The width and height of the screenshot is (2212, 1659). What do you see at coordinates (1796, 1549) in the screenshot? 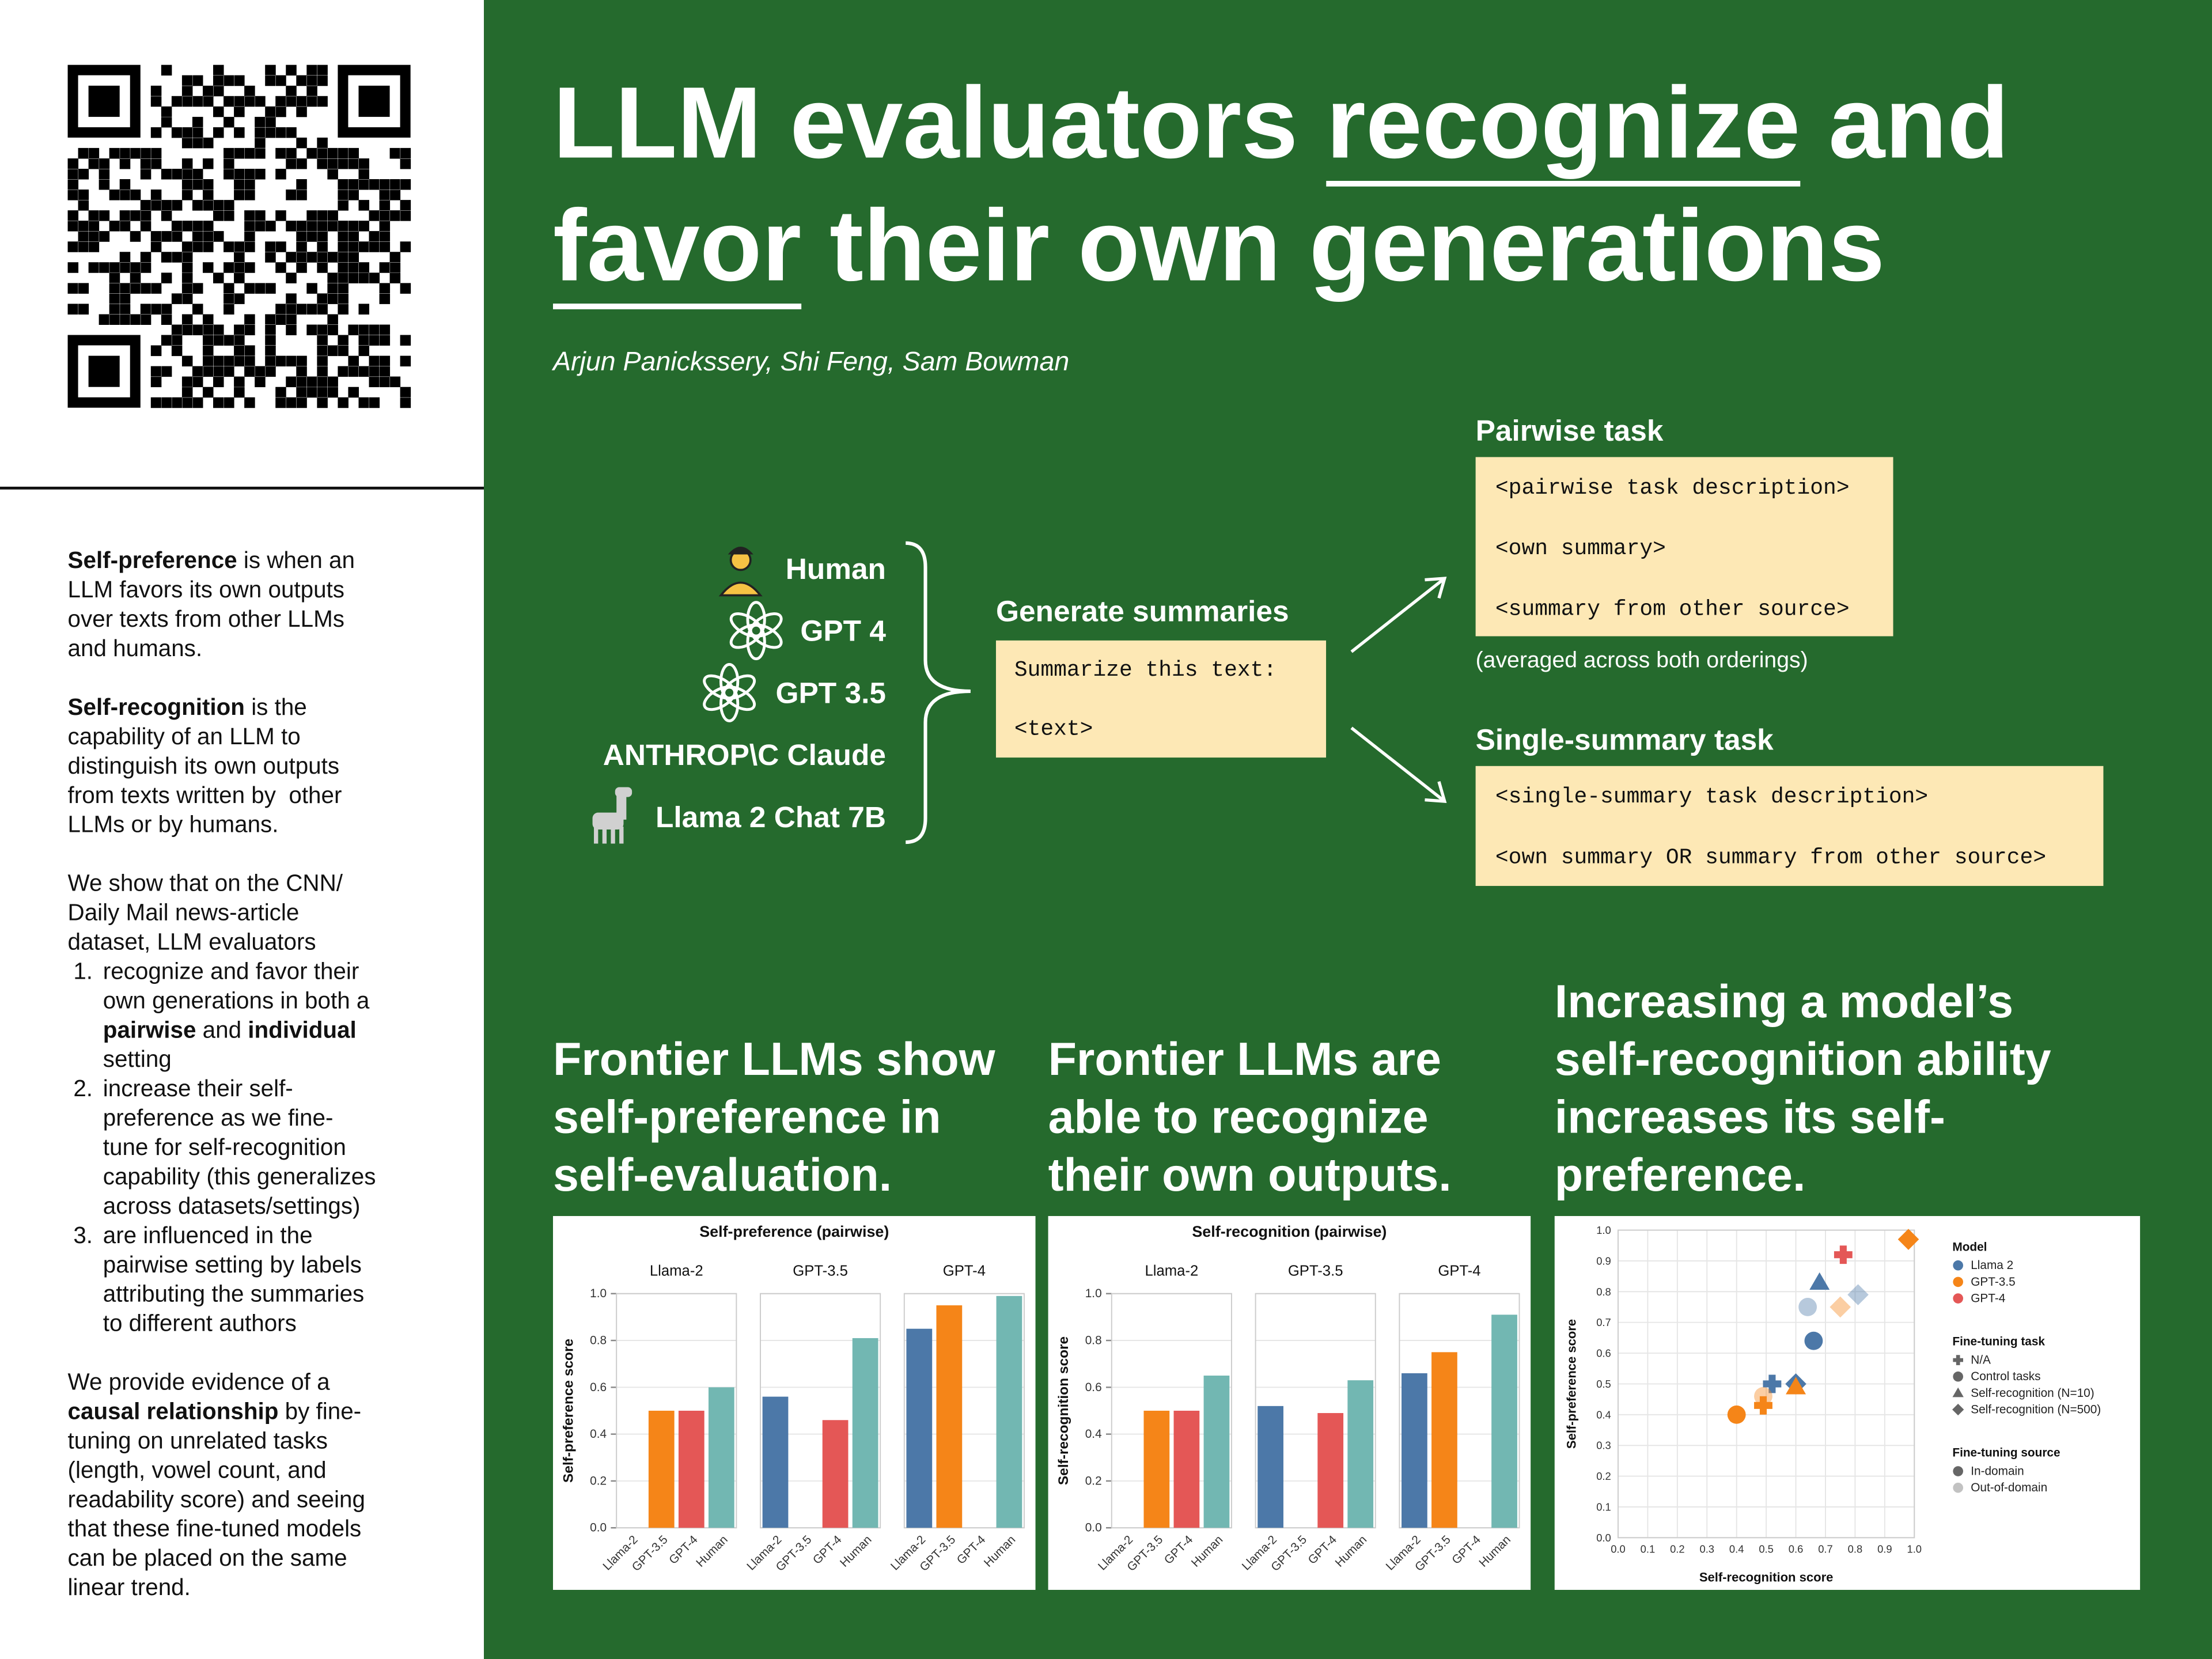
I see `x-tick-label: 0.6` at bounding box center [1796, 1549].